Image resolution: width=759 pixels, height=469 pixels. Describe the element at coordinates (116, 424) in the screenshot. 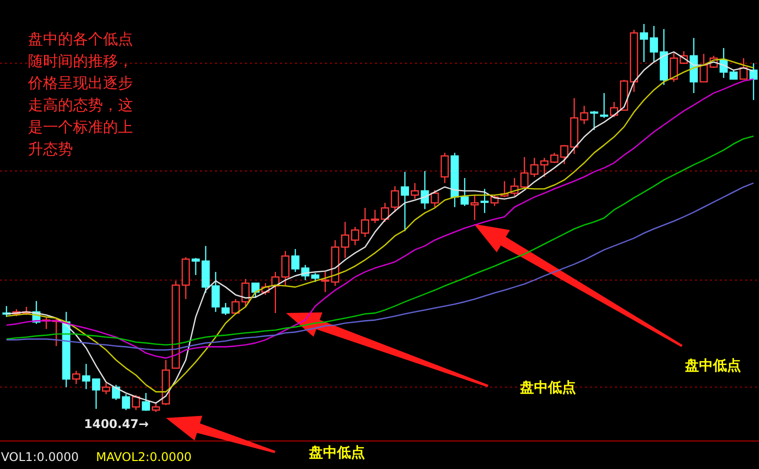

I see `text: 1400.47→` at that location.